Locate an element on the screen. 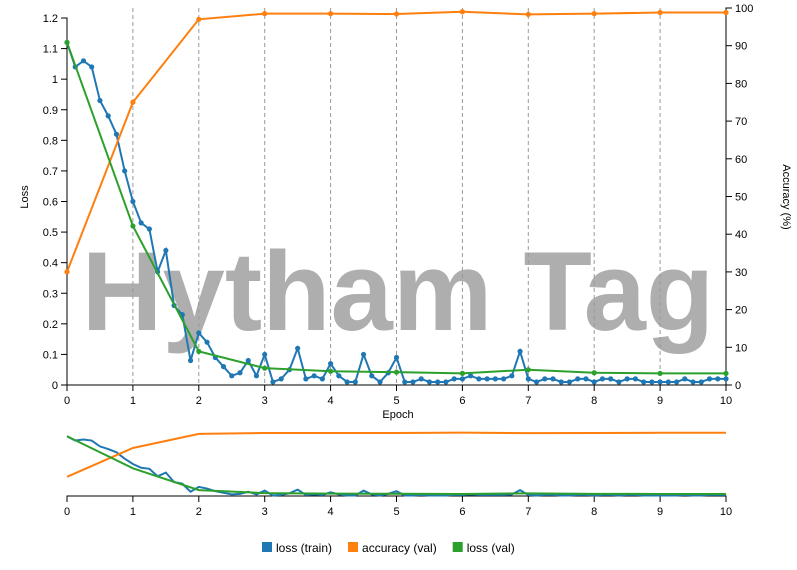 The height and width of the screenshot is (570, 797). y-tick-label: 0.5 is located at coordinates (50, 233).